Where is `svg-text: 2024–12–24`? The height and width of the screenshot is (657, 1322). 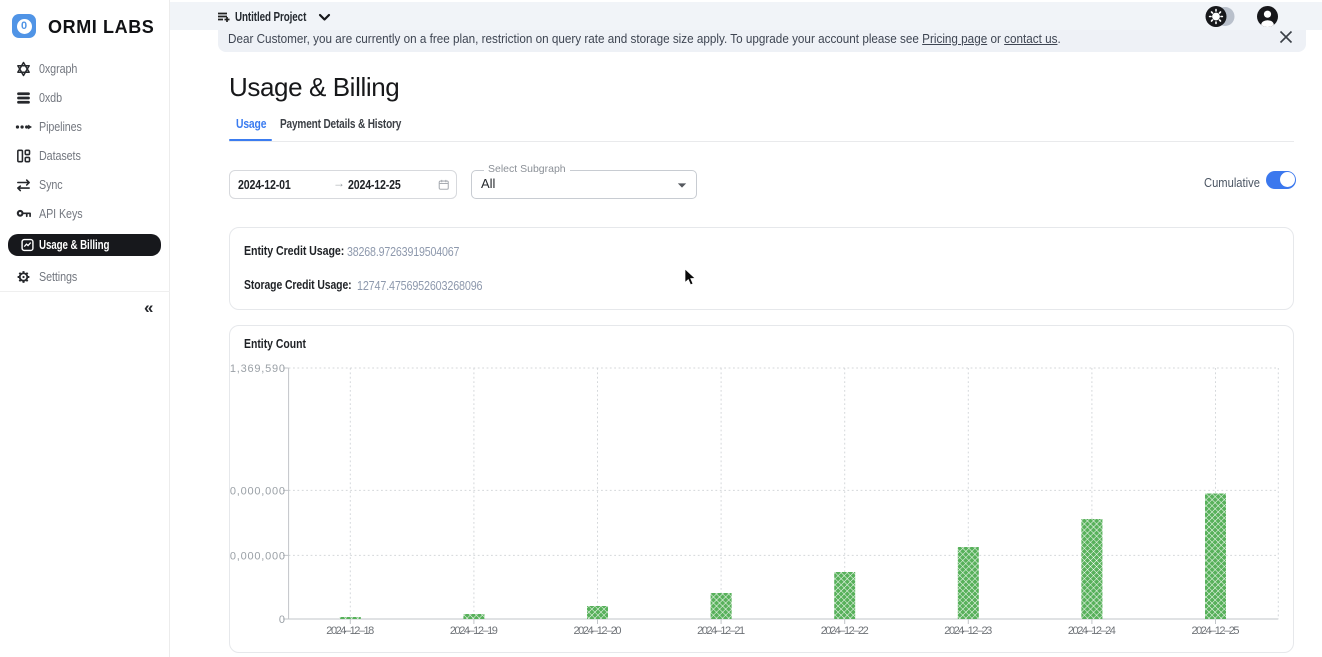
svg-text: 2024–12–24 is located at coordinates (1092, 631).